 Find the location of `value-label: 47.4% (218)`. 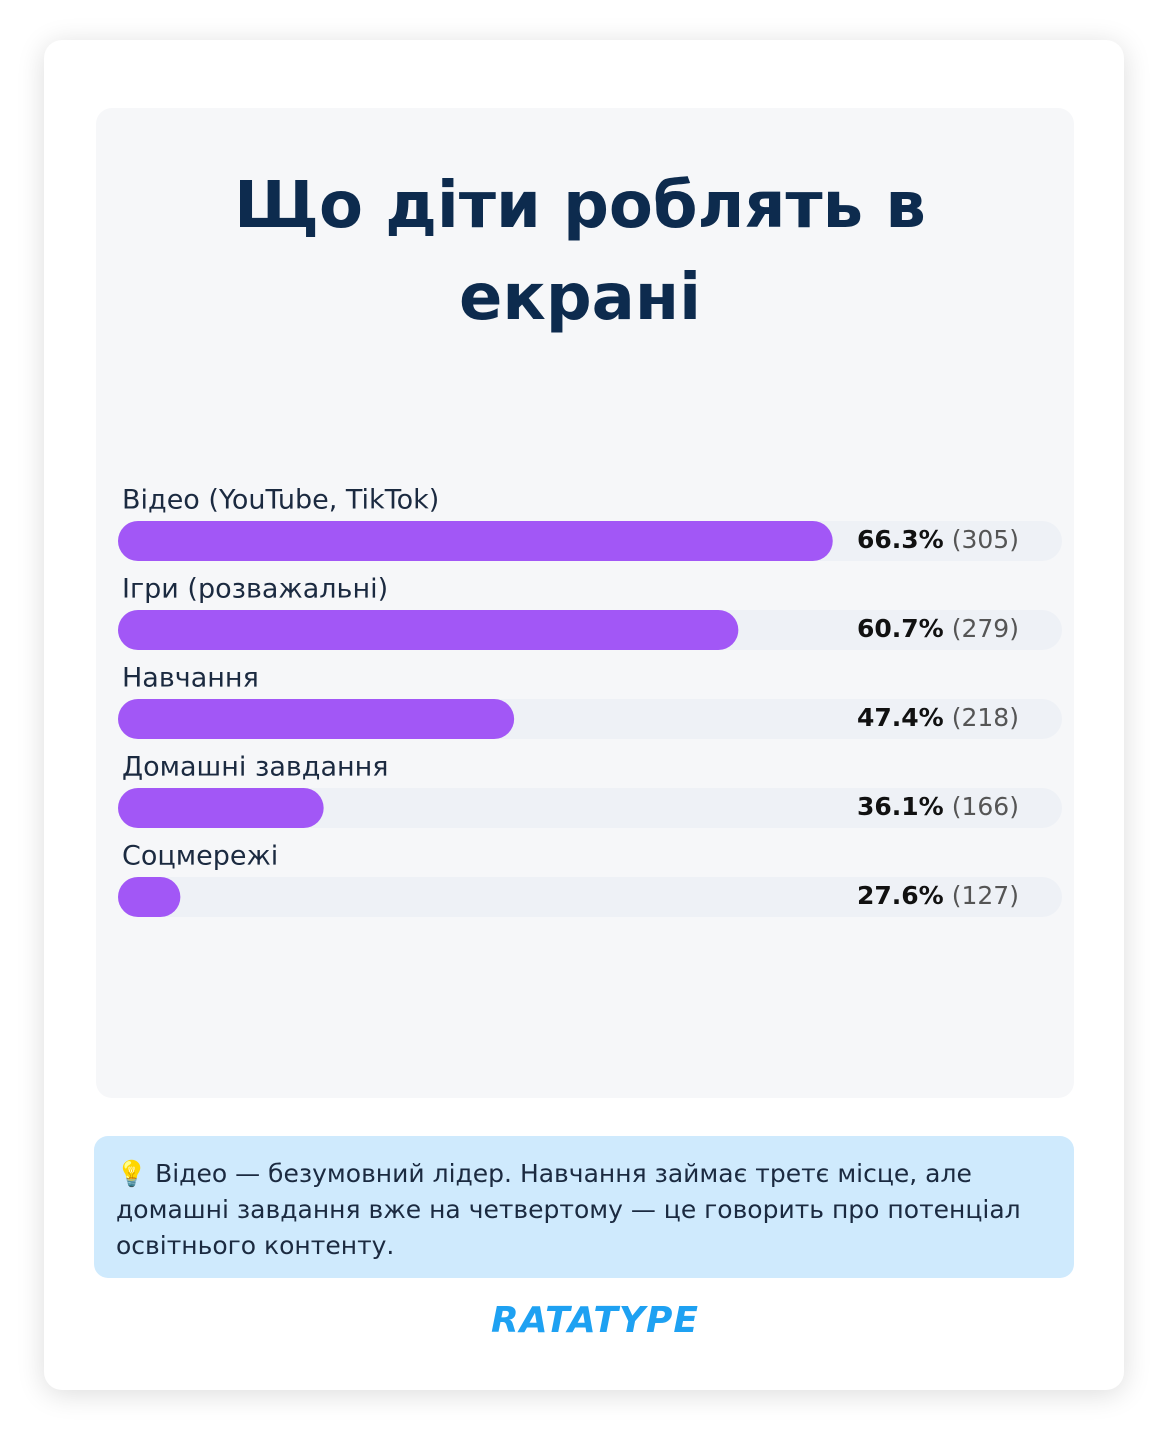

value-label: 47.4% (218) is located at coordinates (938, 717).